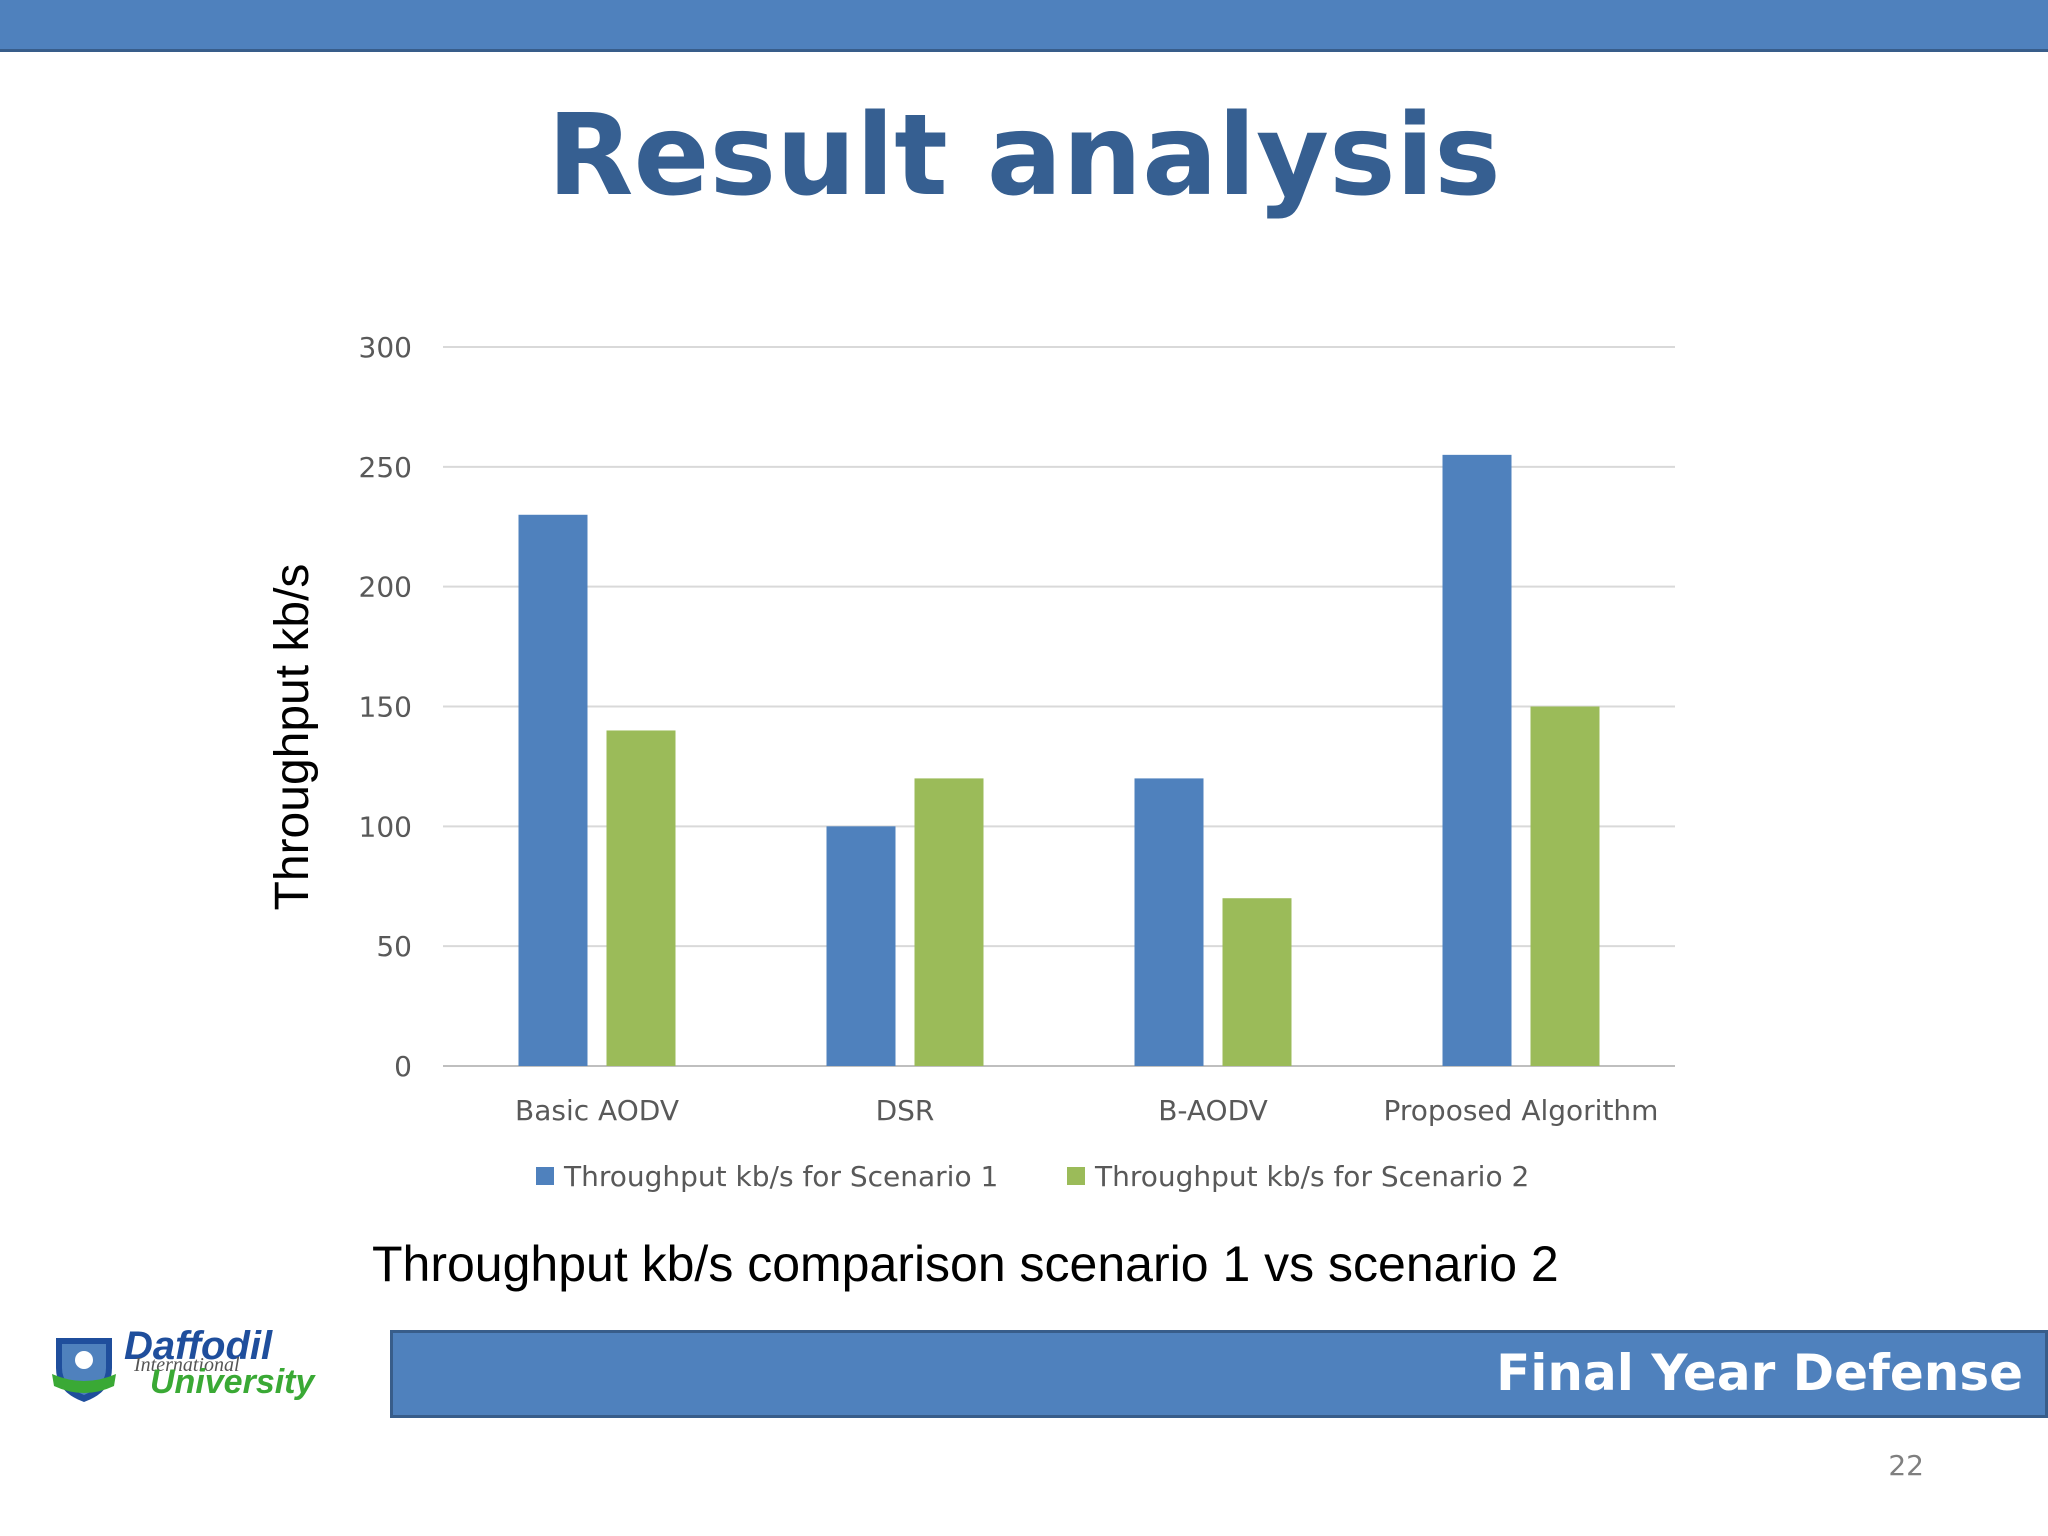 The height and width of the screenshot is (1536, 2048). What do you see at coordinates (385, 826) in the screenshot?
I see `y-tick-label: 100` at bounding box center [385, 826].